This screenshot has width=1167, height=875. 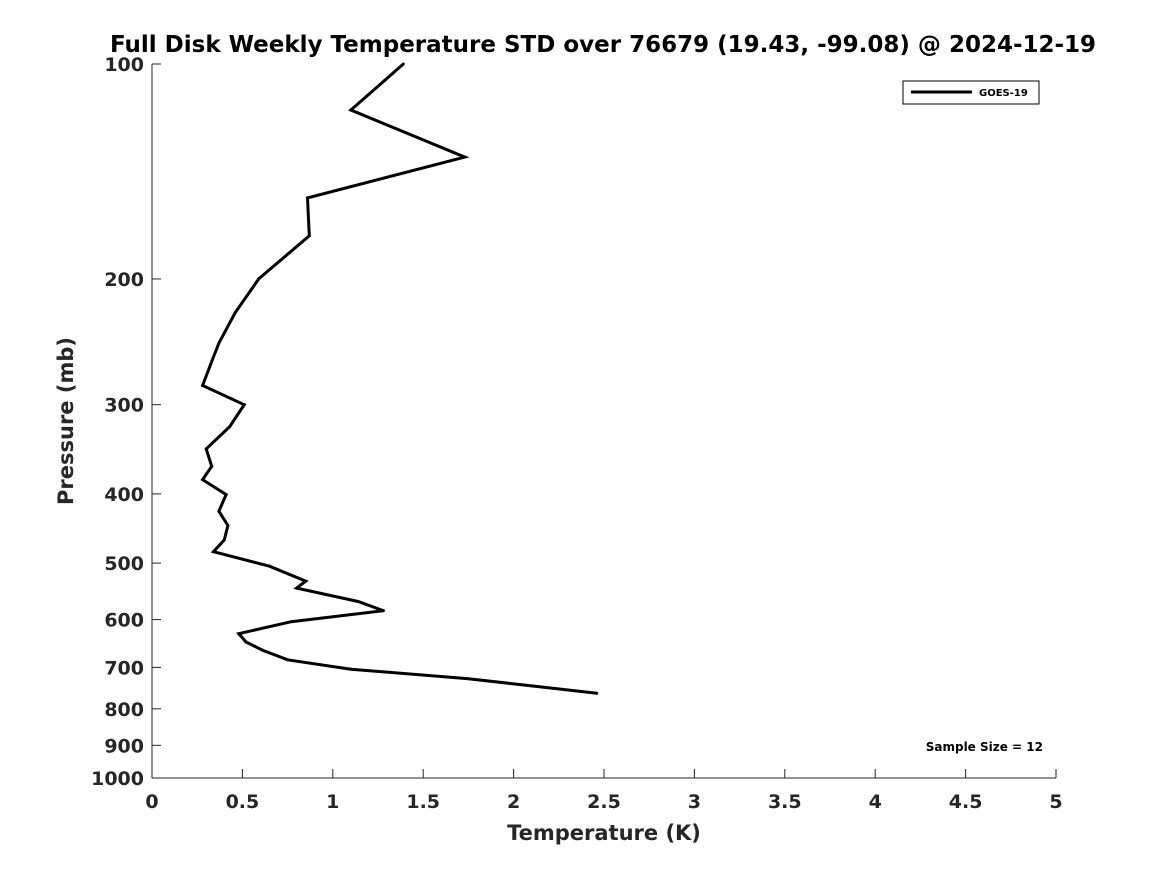 What do you see at coordinates (124, 65) in the screenshot?
I see `y-tick-label: 100` at bounding box center [124, 65].